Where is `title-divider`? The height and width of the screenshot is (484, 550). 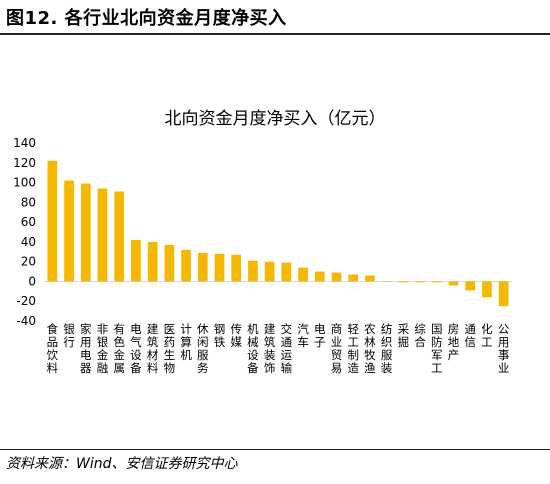 title-divider is located at coordinates (275, 34).